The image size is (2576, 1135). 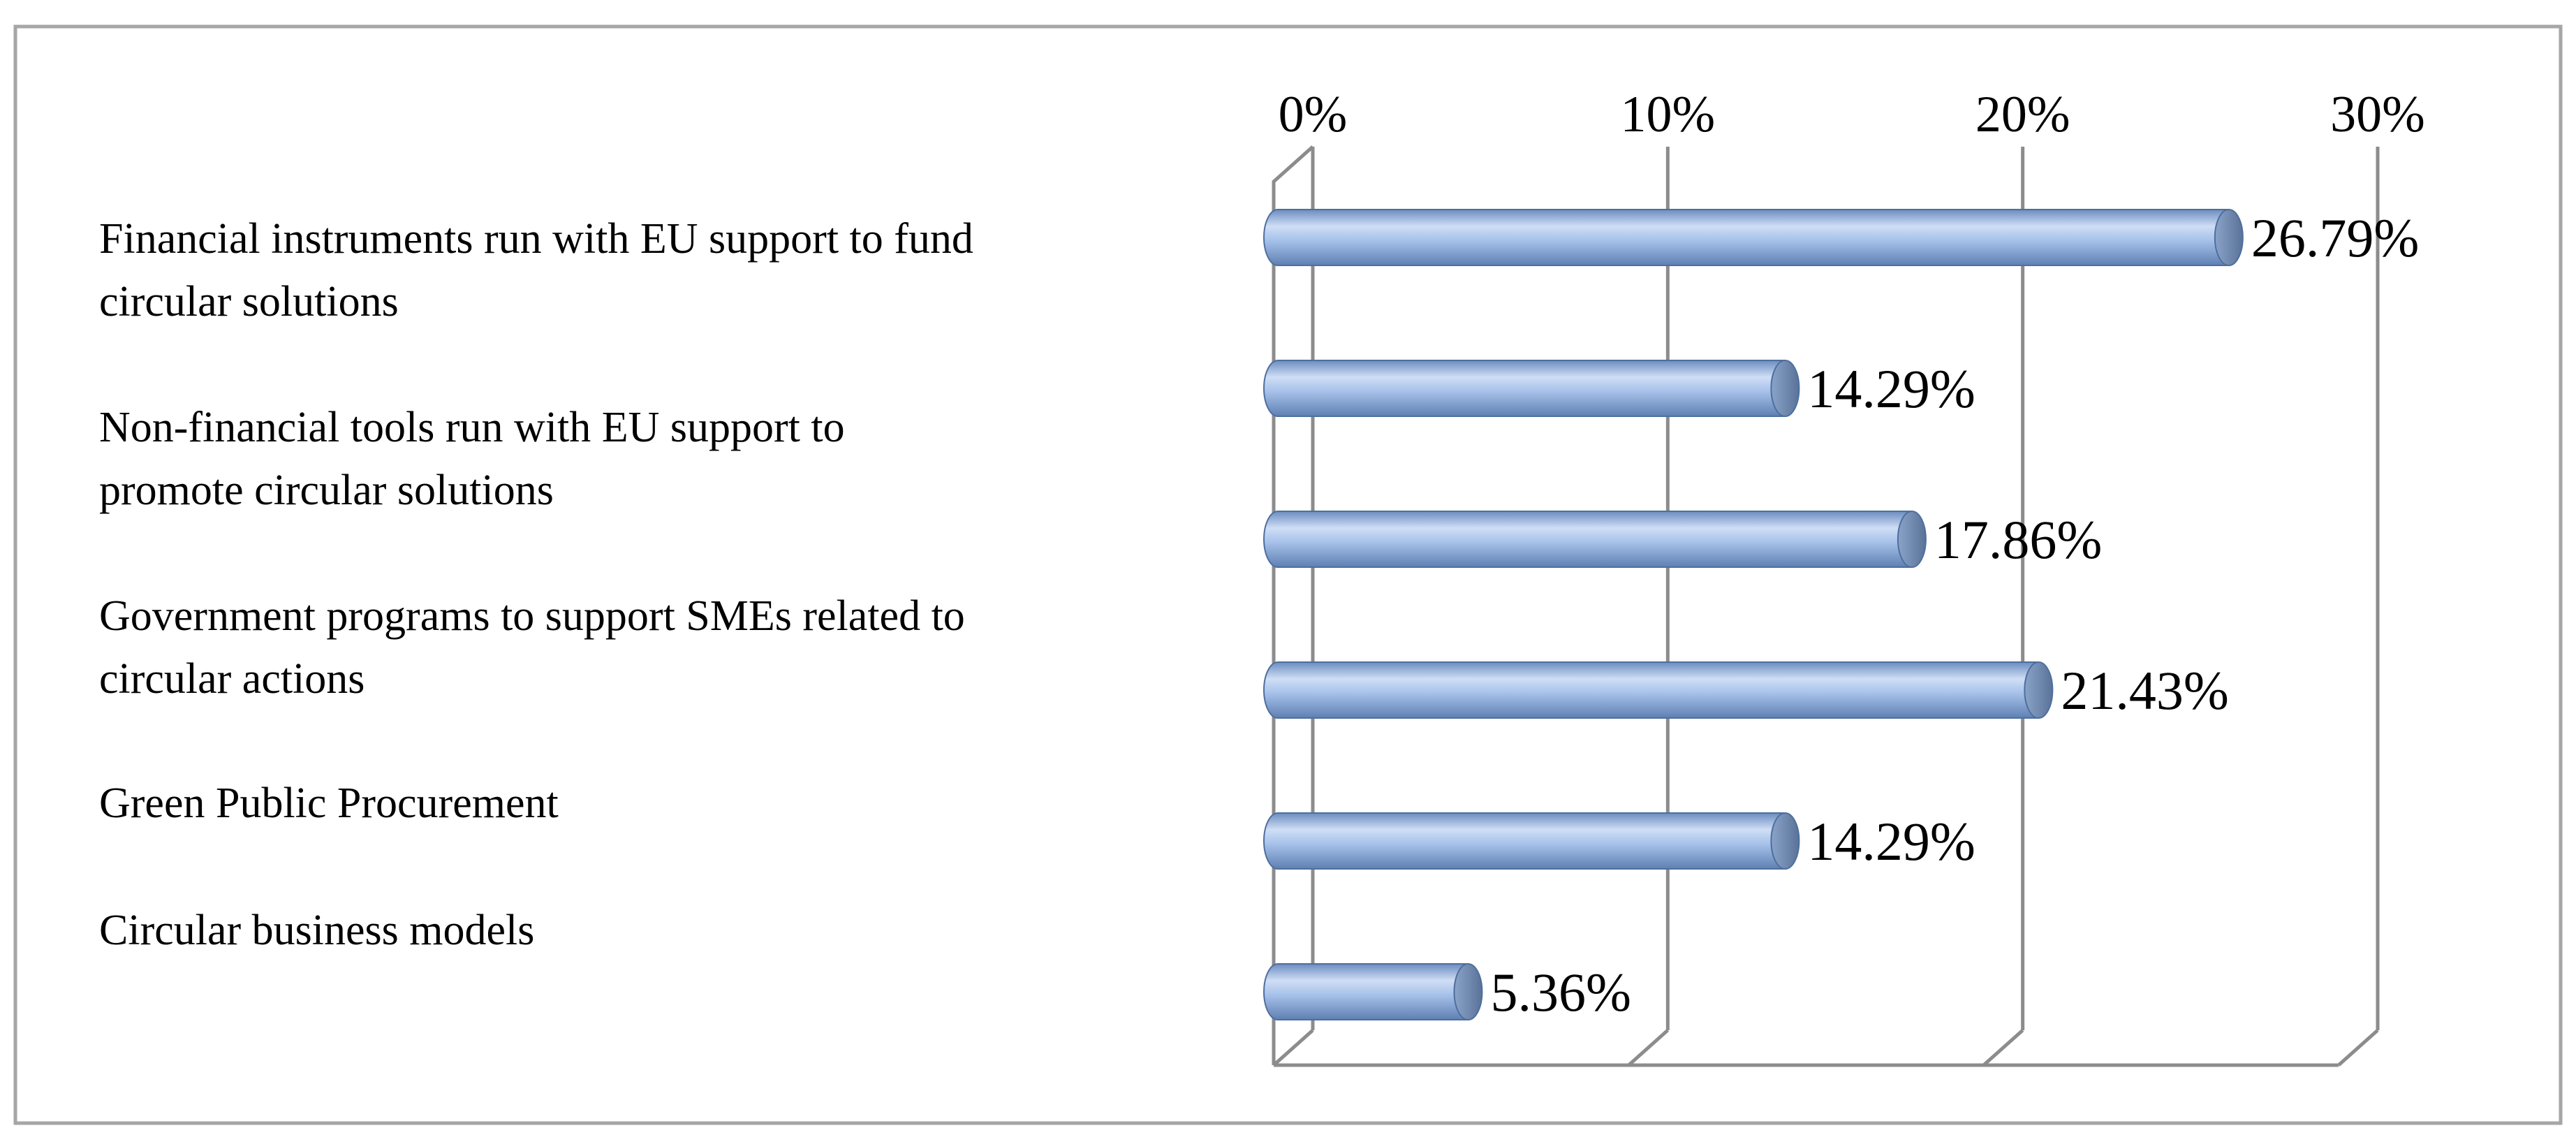 I want to click on value-label-3: 21.43%, so click(x=2144, y=690).